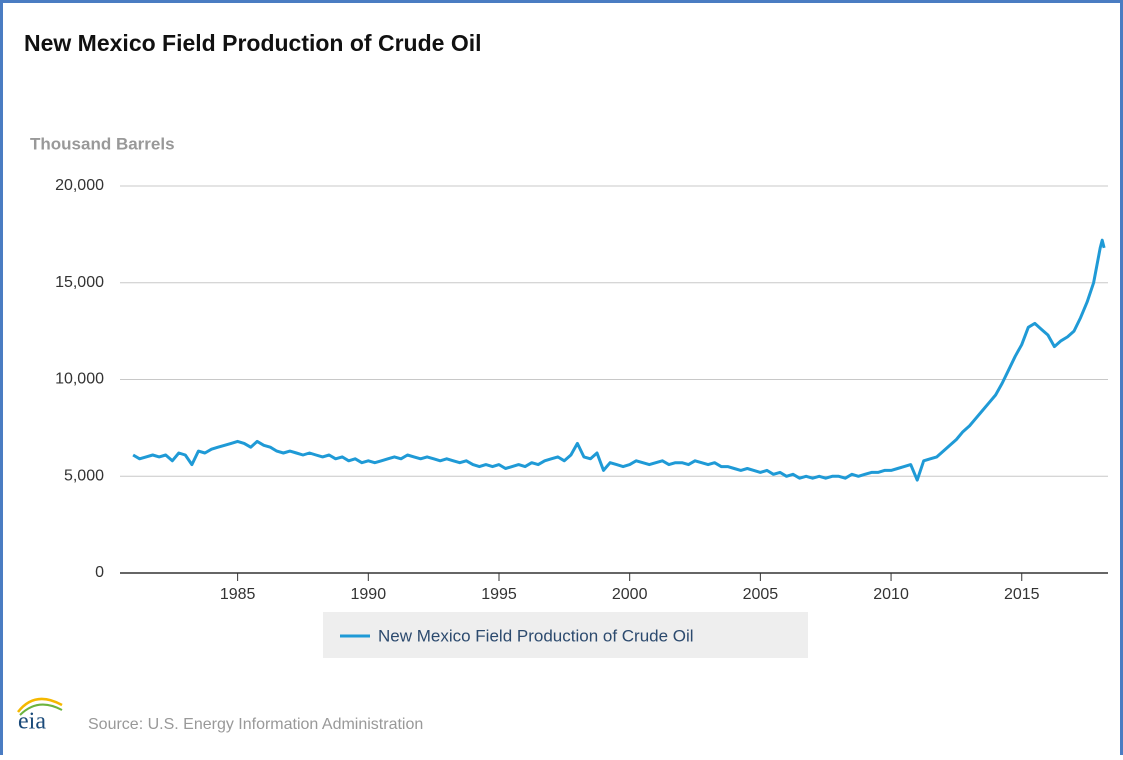 Image resolution: width=1123 pixels, height=760 pixels. I want to click on y-tick-label: 10,000, so click(79, 379).